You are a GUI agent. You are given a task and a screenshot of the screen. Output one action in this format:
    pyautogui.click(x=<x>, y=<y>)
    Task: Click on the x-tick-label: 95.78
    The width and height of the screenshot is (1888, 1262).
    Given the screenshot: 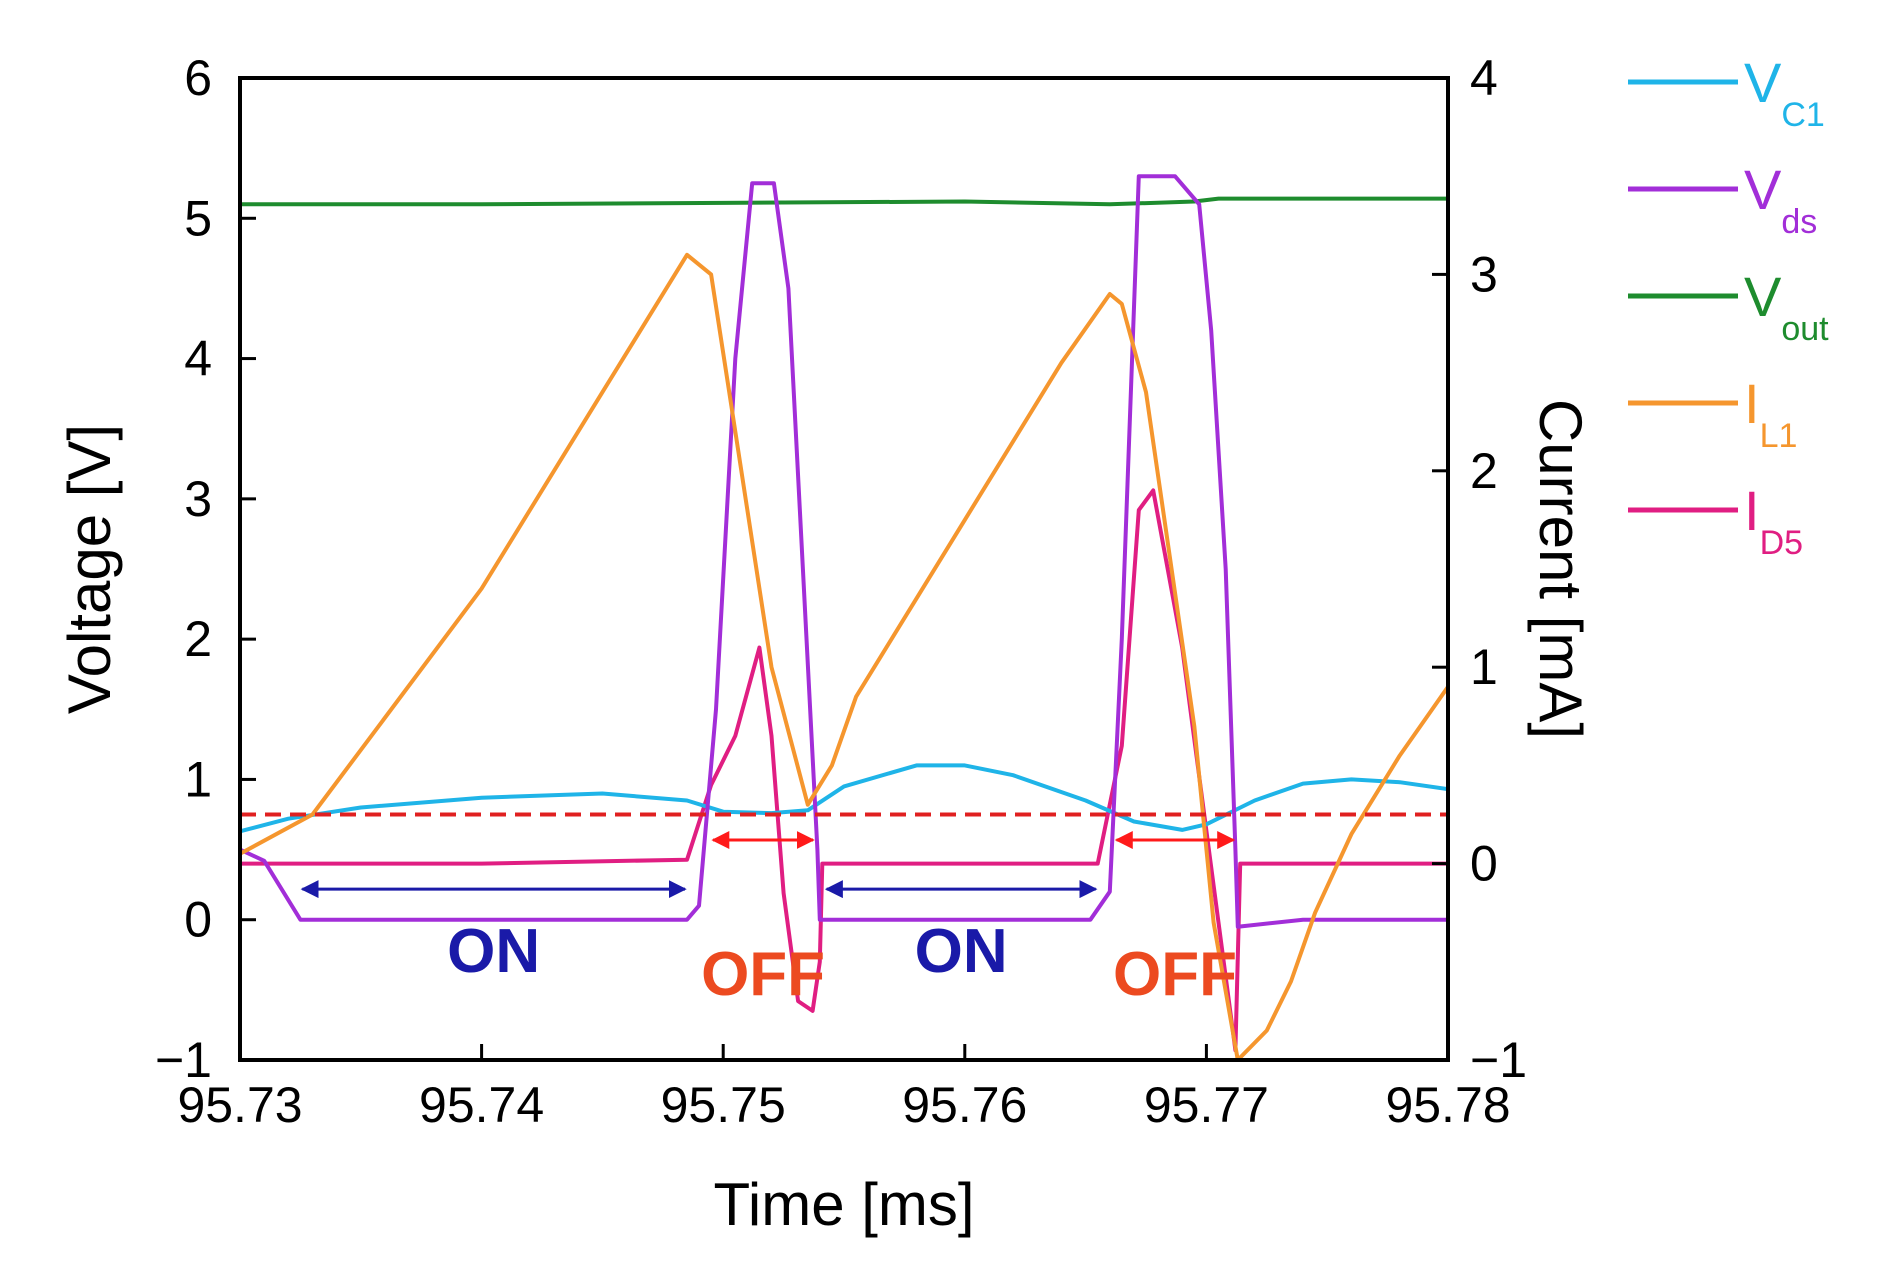 What is the action you would take?
    pyautogui.click(x=1447, y=1105)
    